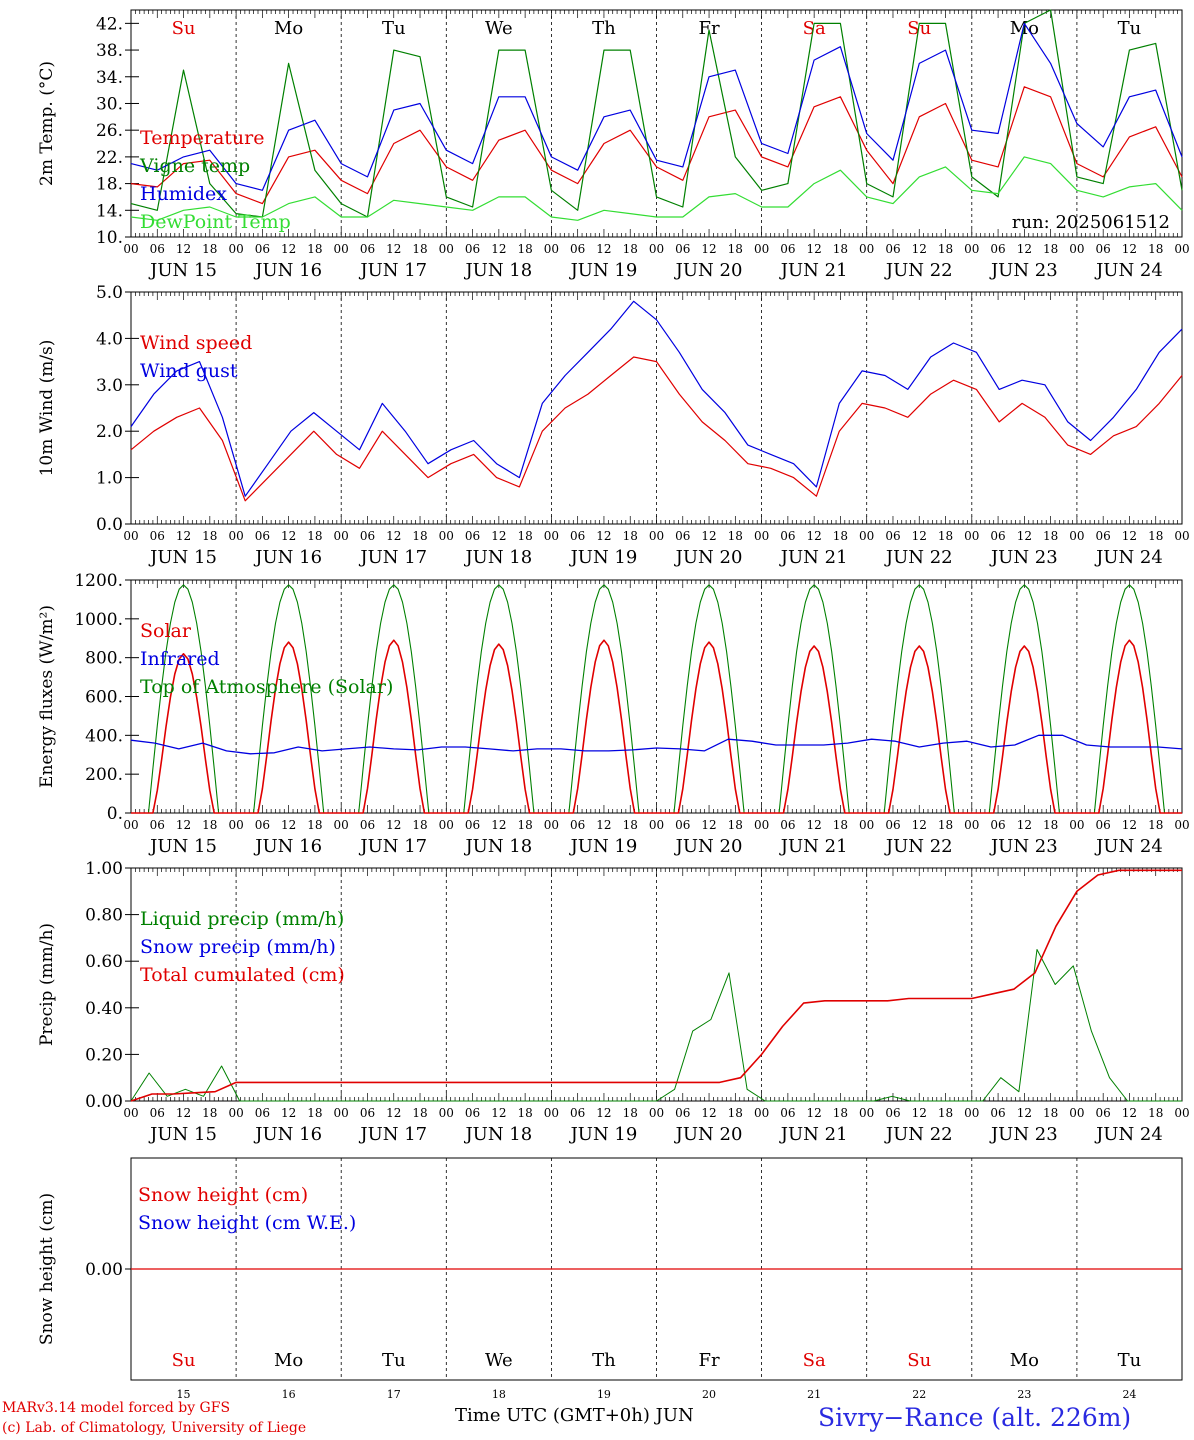  I want to click on legend-entry: Snow height (cm), so click(223, 1195).